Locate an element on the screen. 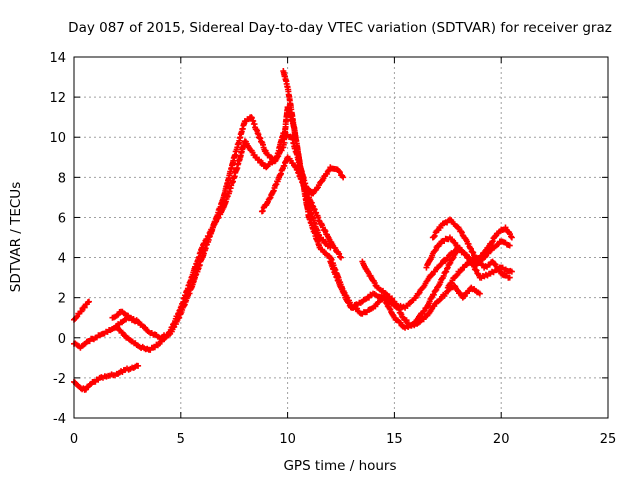 This screenshot has height=480, width=640. y-tick-label: 6 is located at coordinates (62, 218).